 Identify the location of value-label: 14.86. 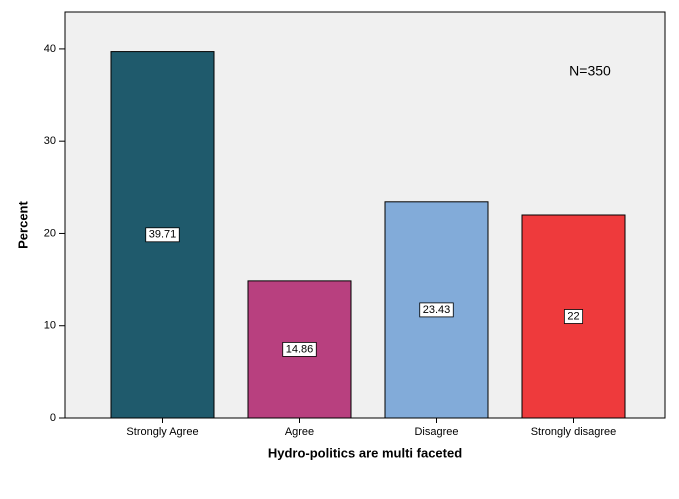
(300, 349).